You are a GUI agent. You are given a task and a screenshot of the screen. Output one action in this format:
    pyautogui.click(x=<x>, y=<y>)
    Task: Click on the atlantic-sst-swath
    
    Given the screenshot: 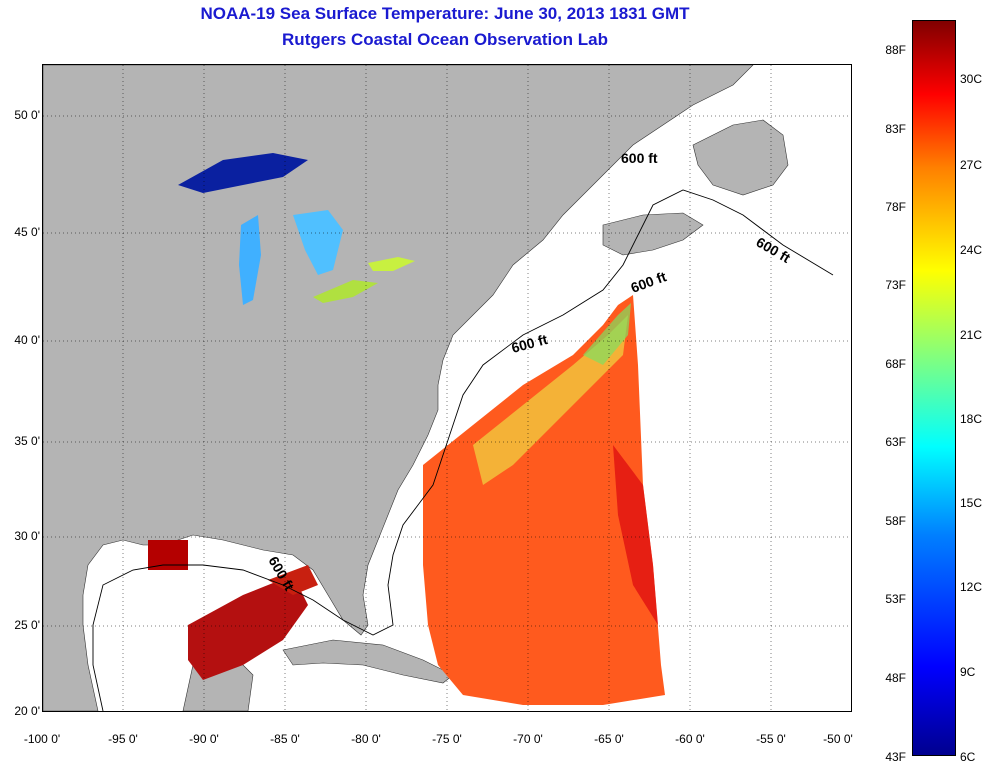 What is the action you would take?
    pyautogui.click(x=544, y=500)
    